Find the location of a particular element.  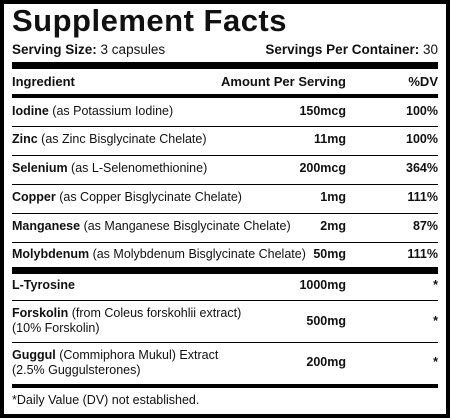

ingredient-detail-line2: (2.5% Guggulsterones) is located at coordinates (76, 370).